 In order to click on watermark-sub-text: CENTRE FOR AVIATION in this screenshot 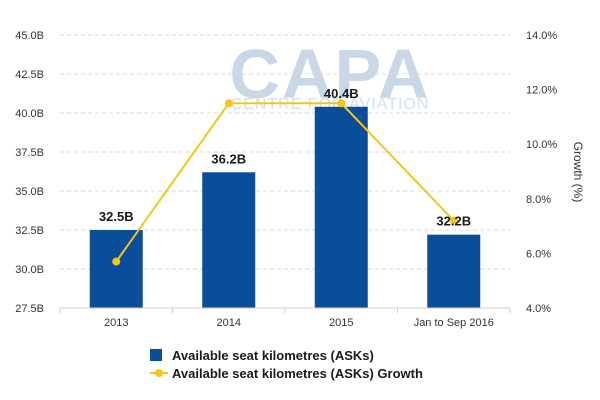, I will do `click(330, 104)`.